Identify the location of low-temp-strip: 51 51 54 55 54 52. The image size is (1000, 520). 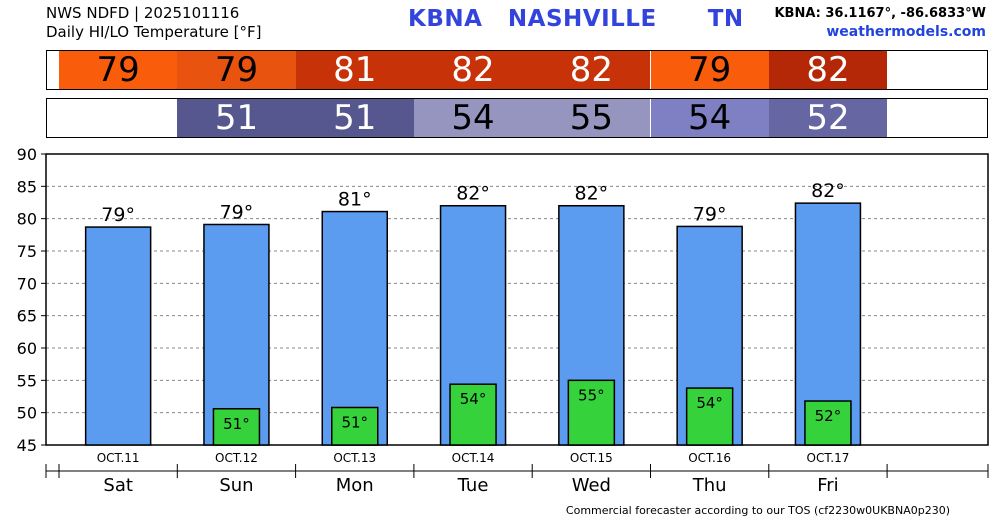
(517, 118).